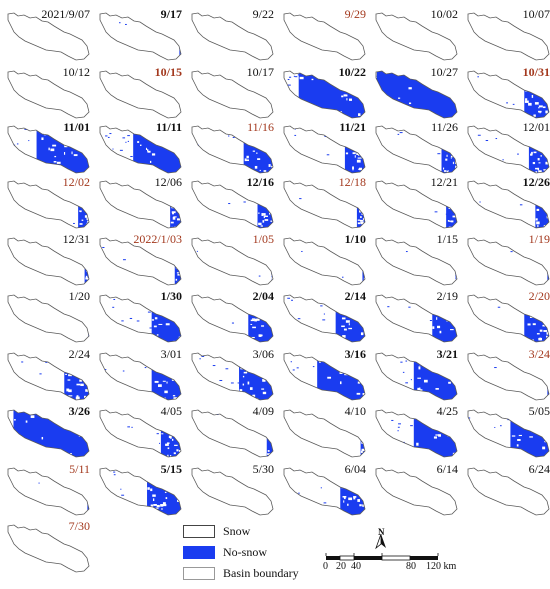 The image size is (550, 589). What do you see at coordinates (47, 411) in the screenshot?
I see `panel-date-label: 3/26` at bounding box center [47, 411].